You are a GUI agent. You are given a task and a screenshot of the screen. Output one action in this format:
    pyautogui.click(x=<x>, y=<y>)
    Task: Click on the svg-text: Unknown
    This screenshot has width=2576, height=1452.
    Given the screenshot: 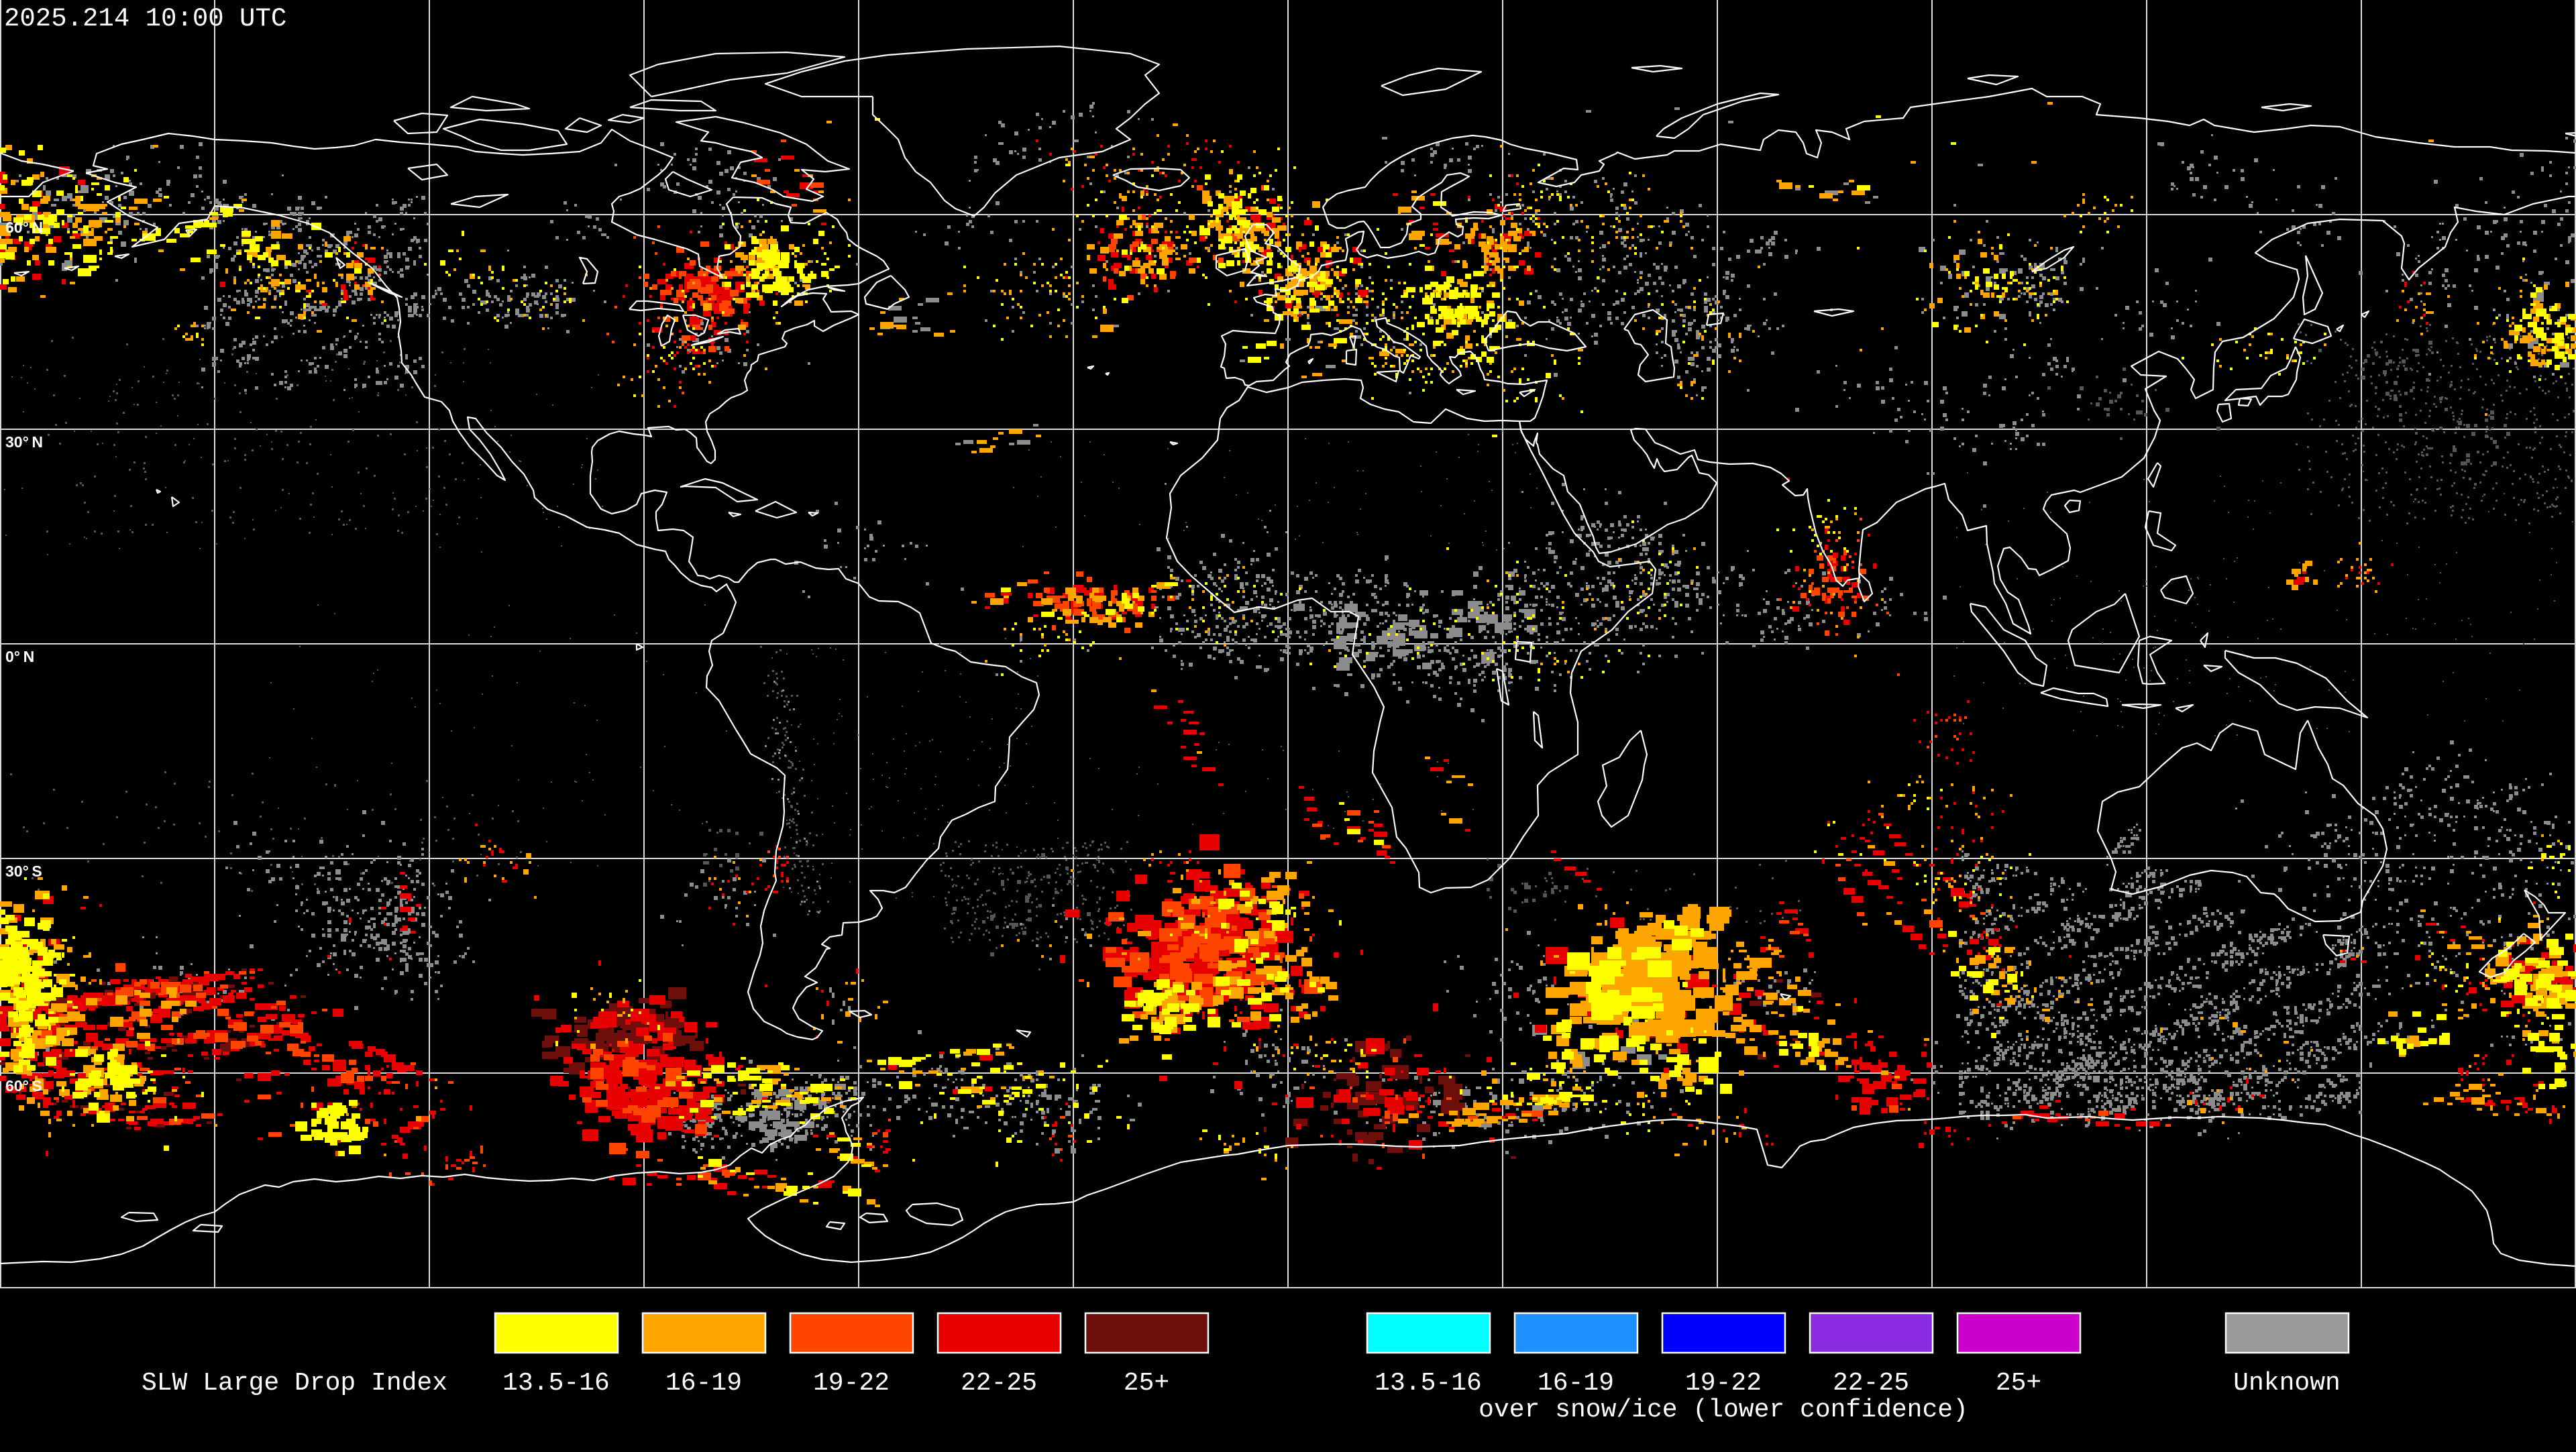 What is the action you would take?
    pyautogui.click(x=2287, y=1383)
    